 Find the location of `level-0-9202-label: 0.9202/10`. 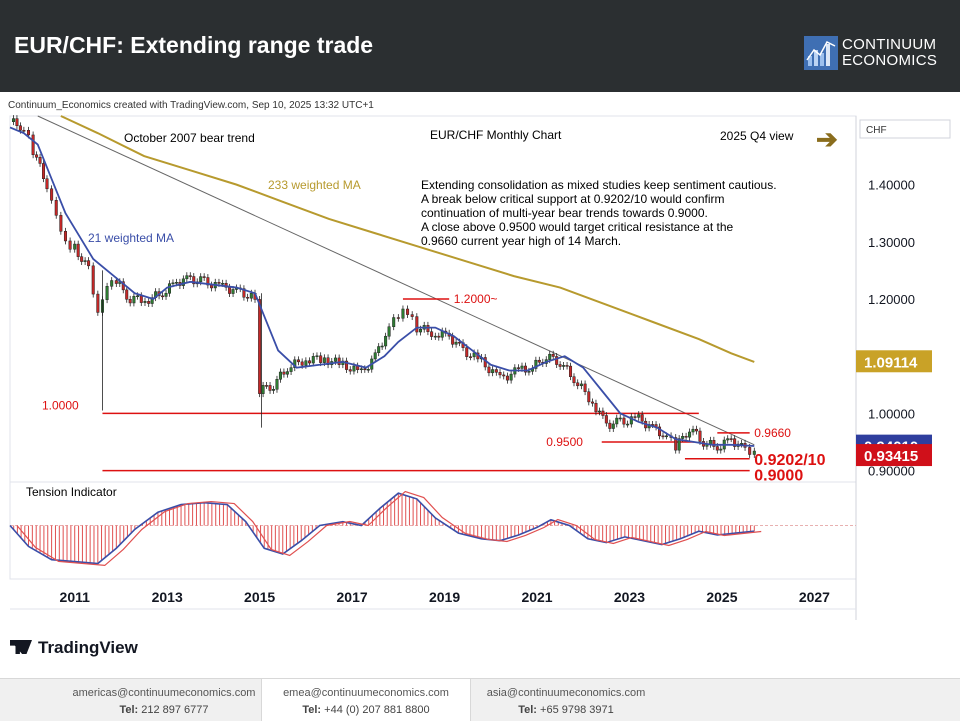

level-0-9202-label: 0.9202/10 is located at coordinates (789, 460).